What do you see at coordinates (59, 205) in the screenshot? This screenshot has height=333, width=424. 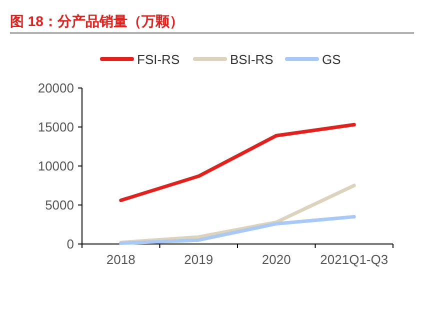 I see `y-tick-label: 5000` at bounding box center [59, 205].